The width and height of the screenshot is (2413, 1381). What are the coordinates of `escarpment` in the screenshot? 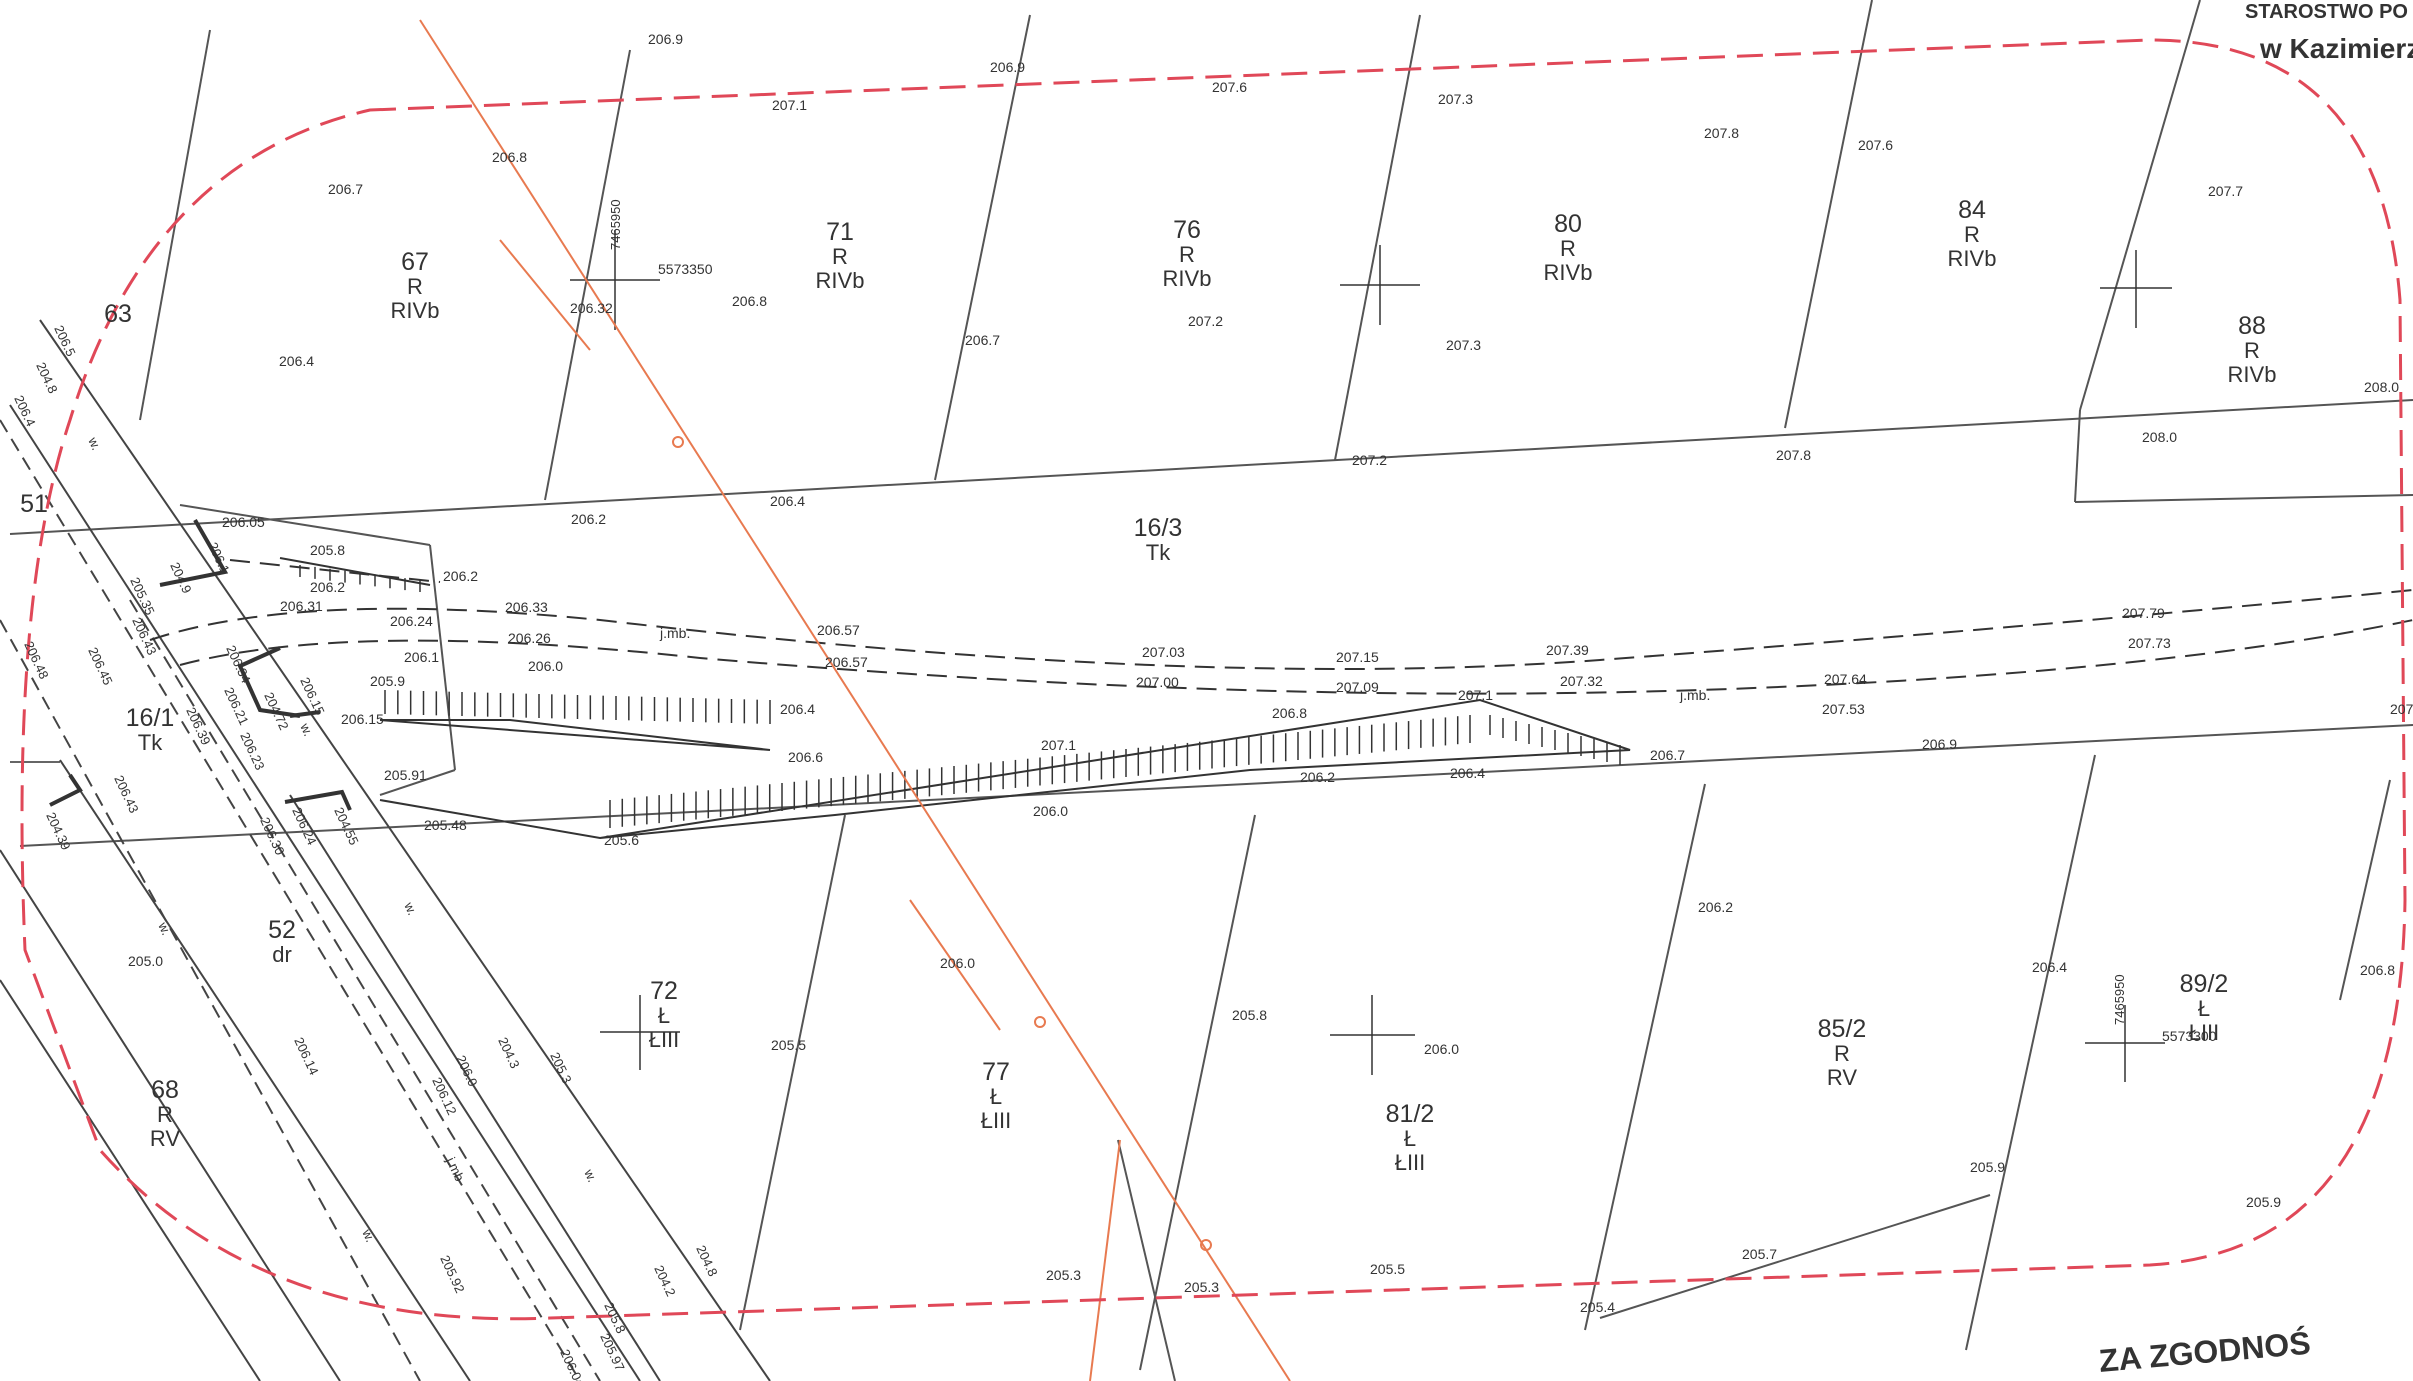 It's located at (955, 698).